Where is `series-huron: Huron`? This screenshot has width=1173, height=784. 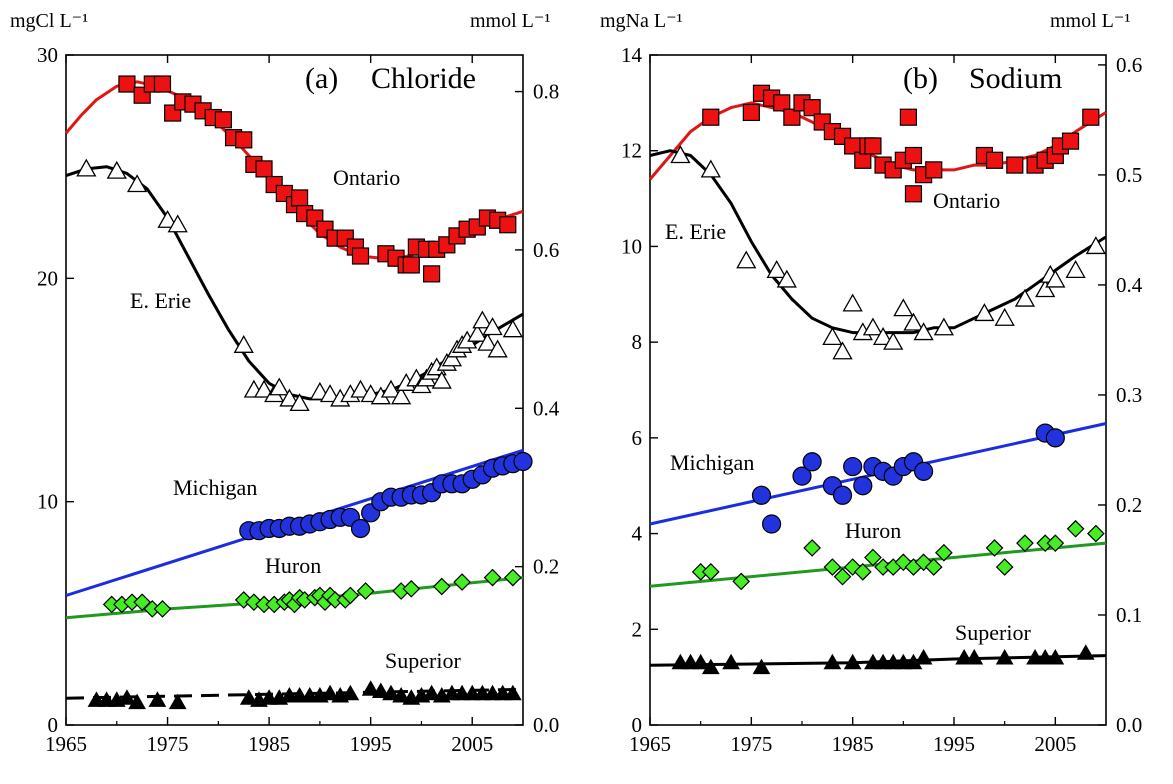 series-huron: Huron is located at coordinates (878, 553).